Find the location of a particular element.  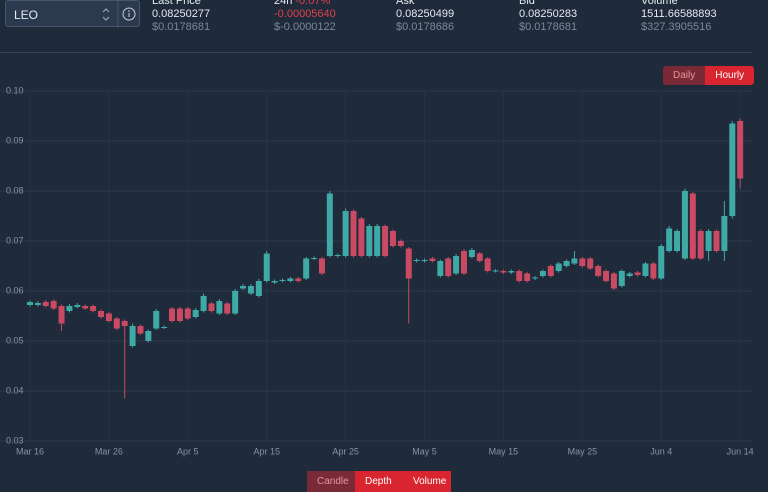

stat-label: Volume is located at coordinates (659, 3).